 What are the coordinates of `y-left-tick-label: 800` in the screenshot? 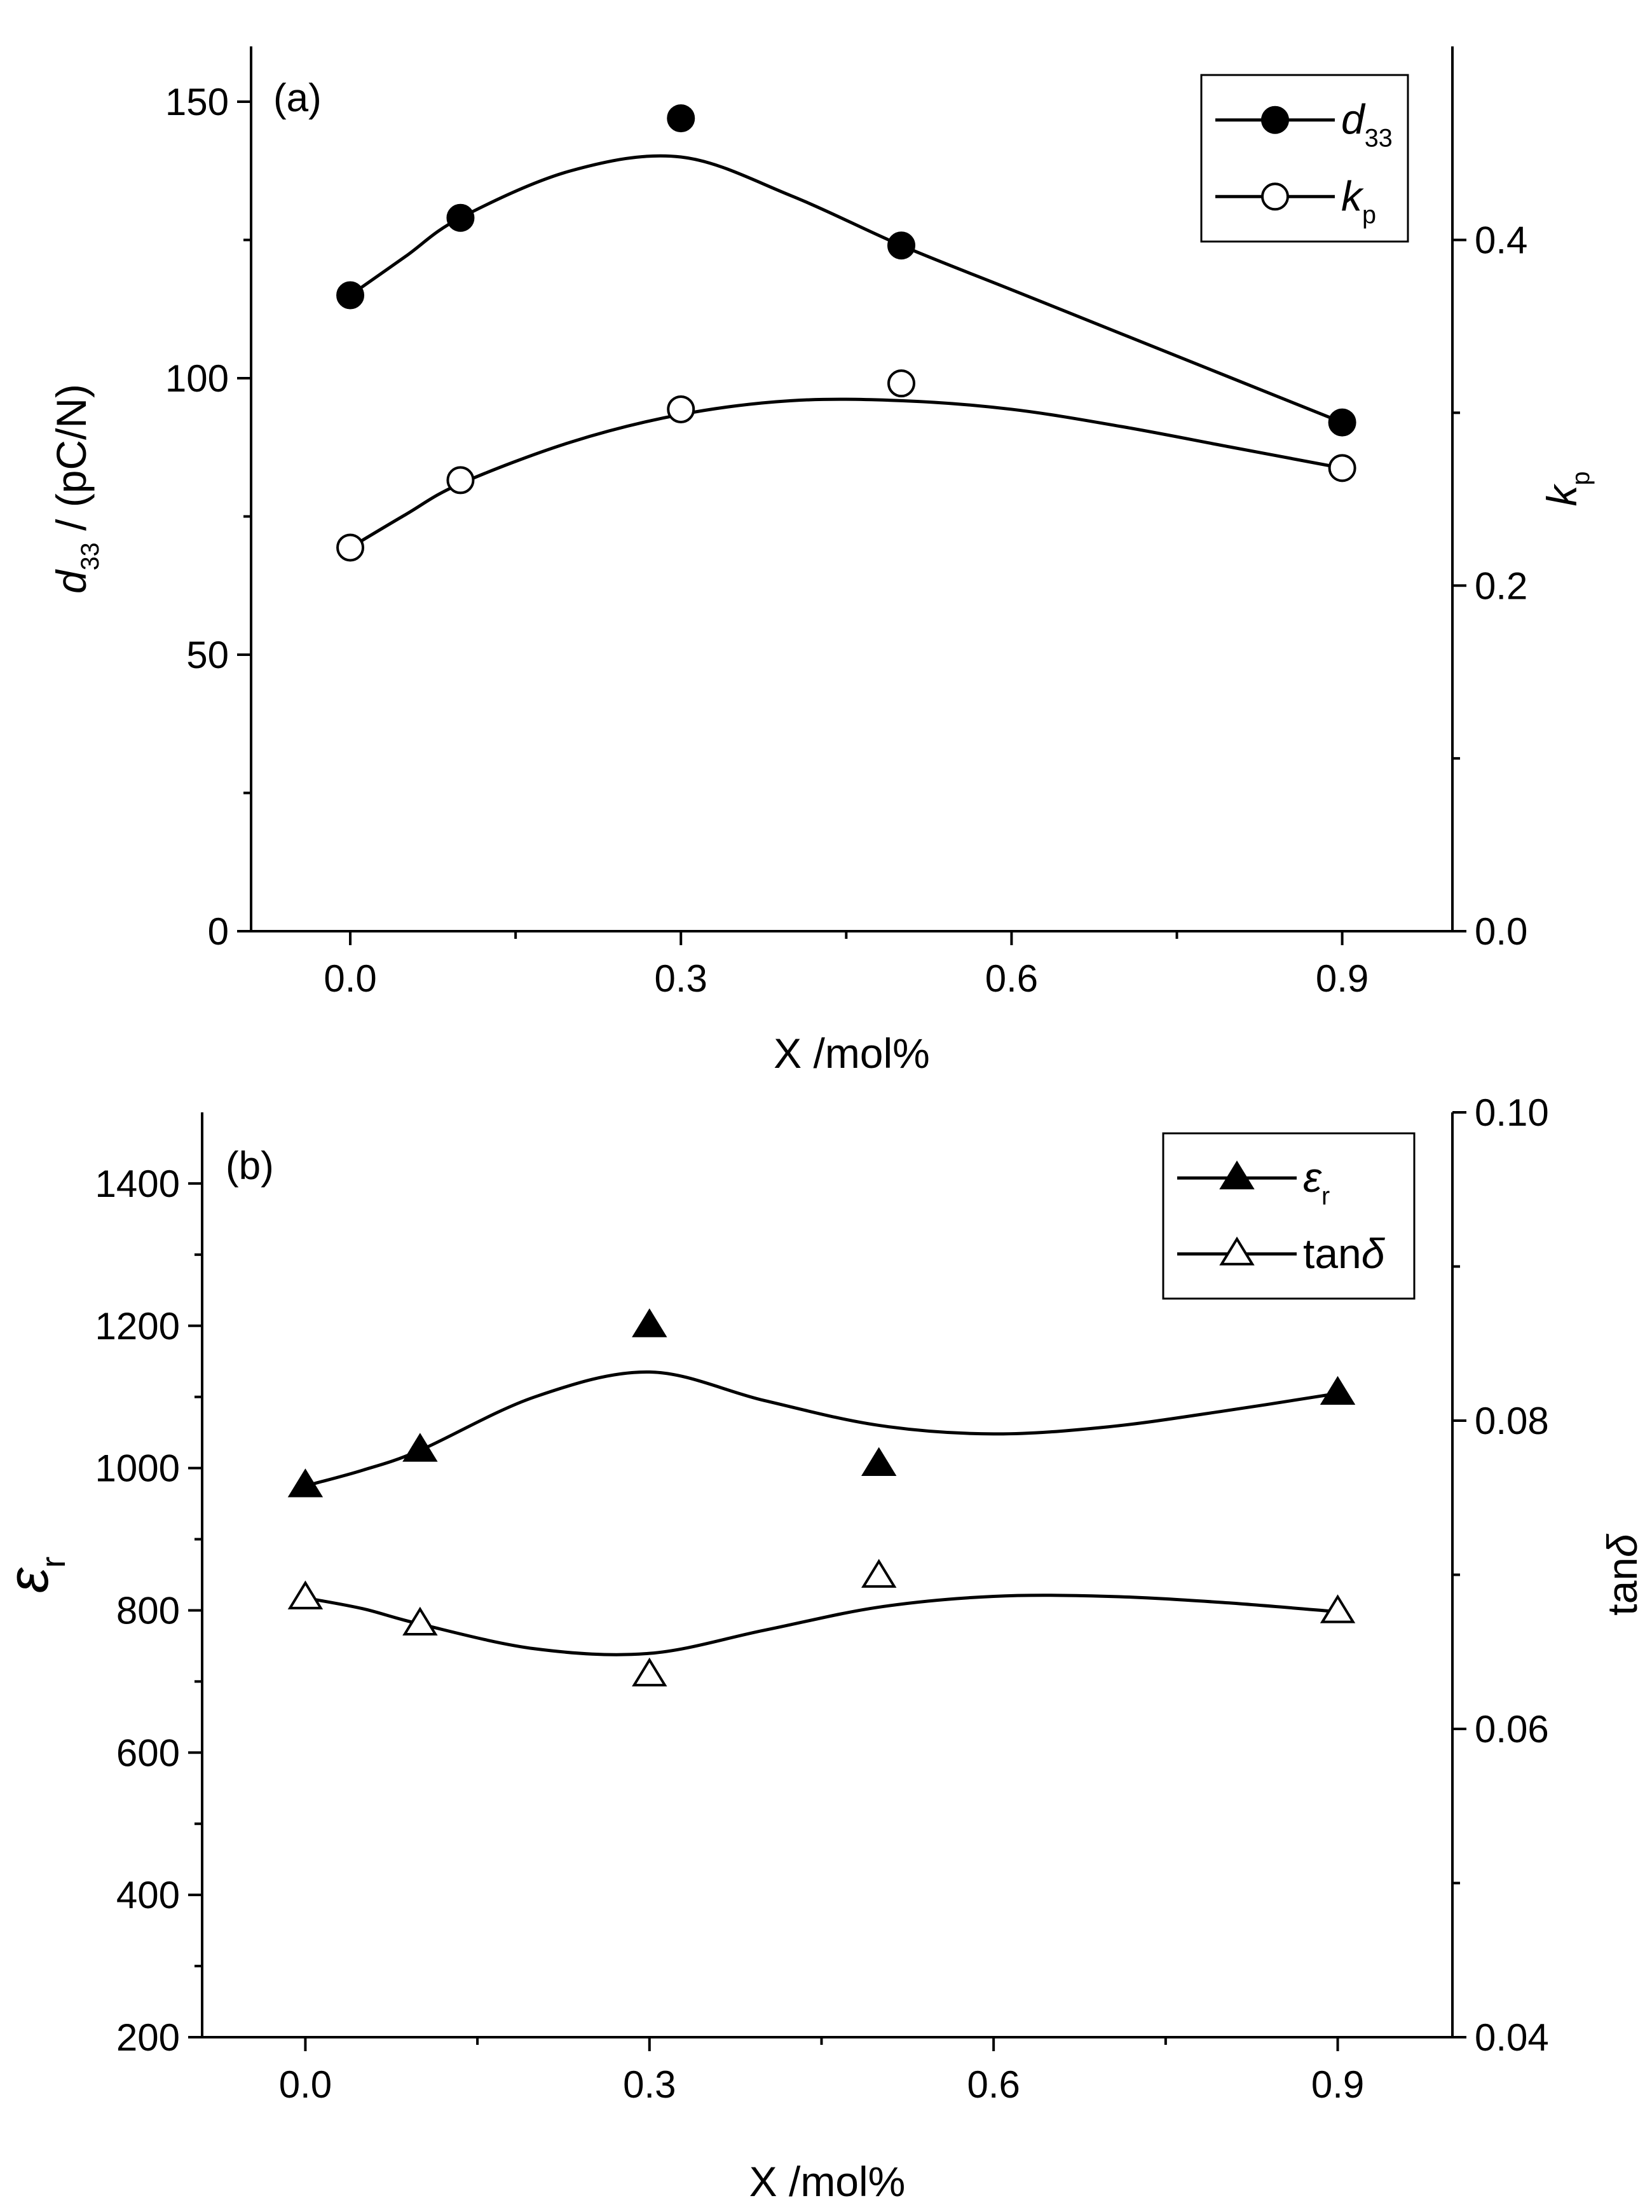 It's located at (148, 1610).